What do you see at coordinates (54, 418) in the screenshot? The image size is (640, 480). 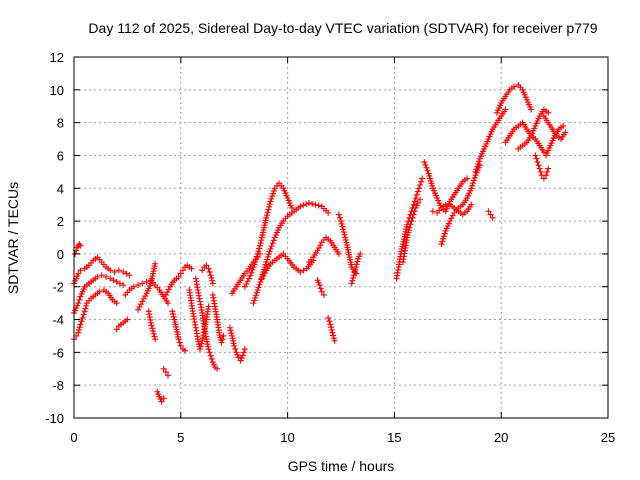 I see `y-tick-label: -10` at bounding box center [54, 418].